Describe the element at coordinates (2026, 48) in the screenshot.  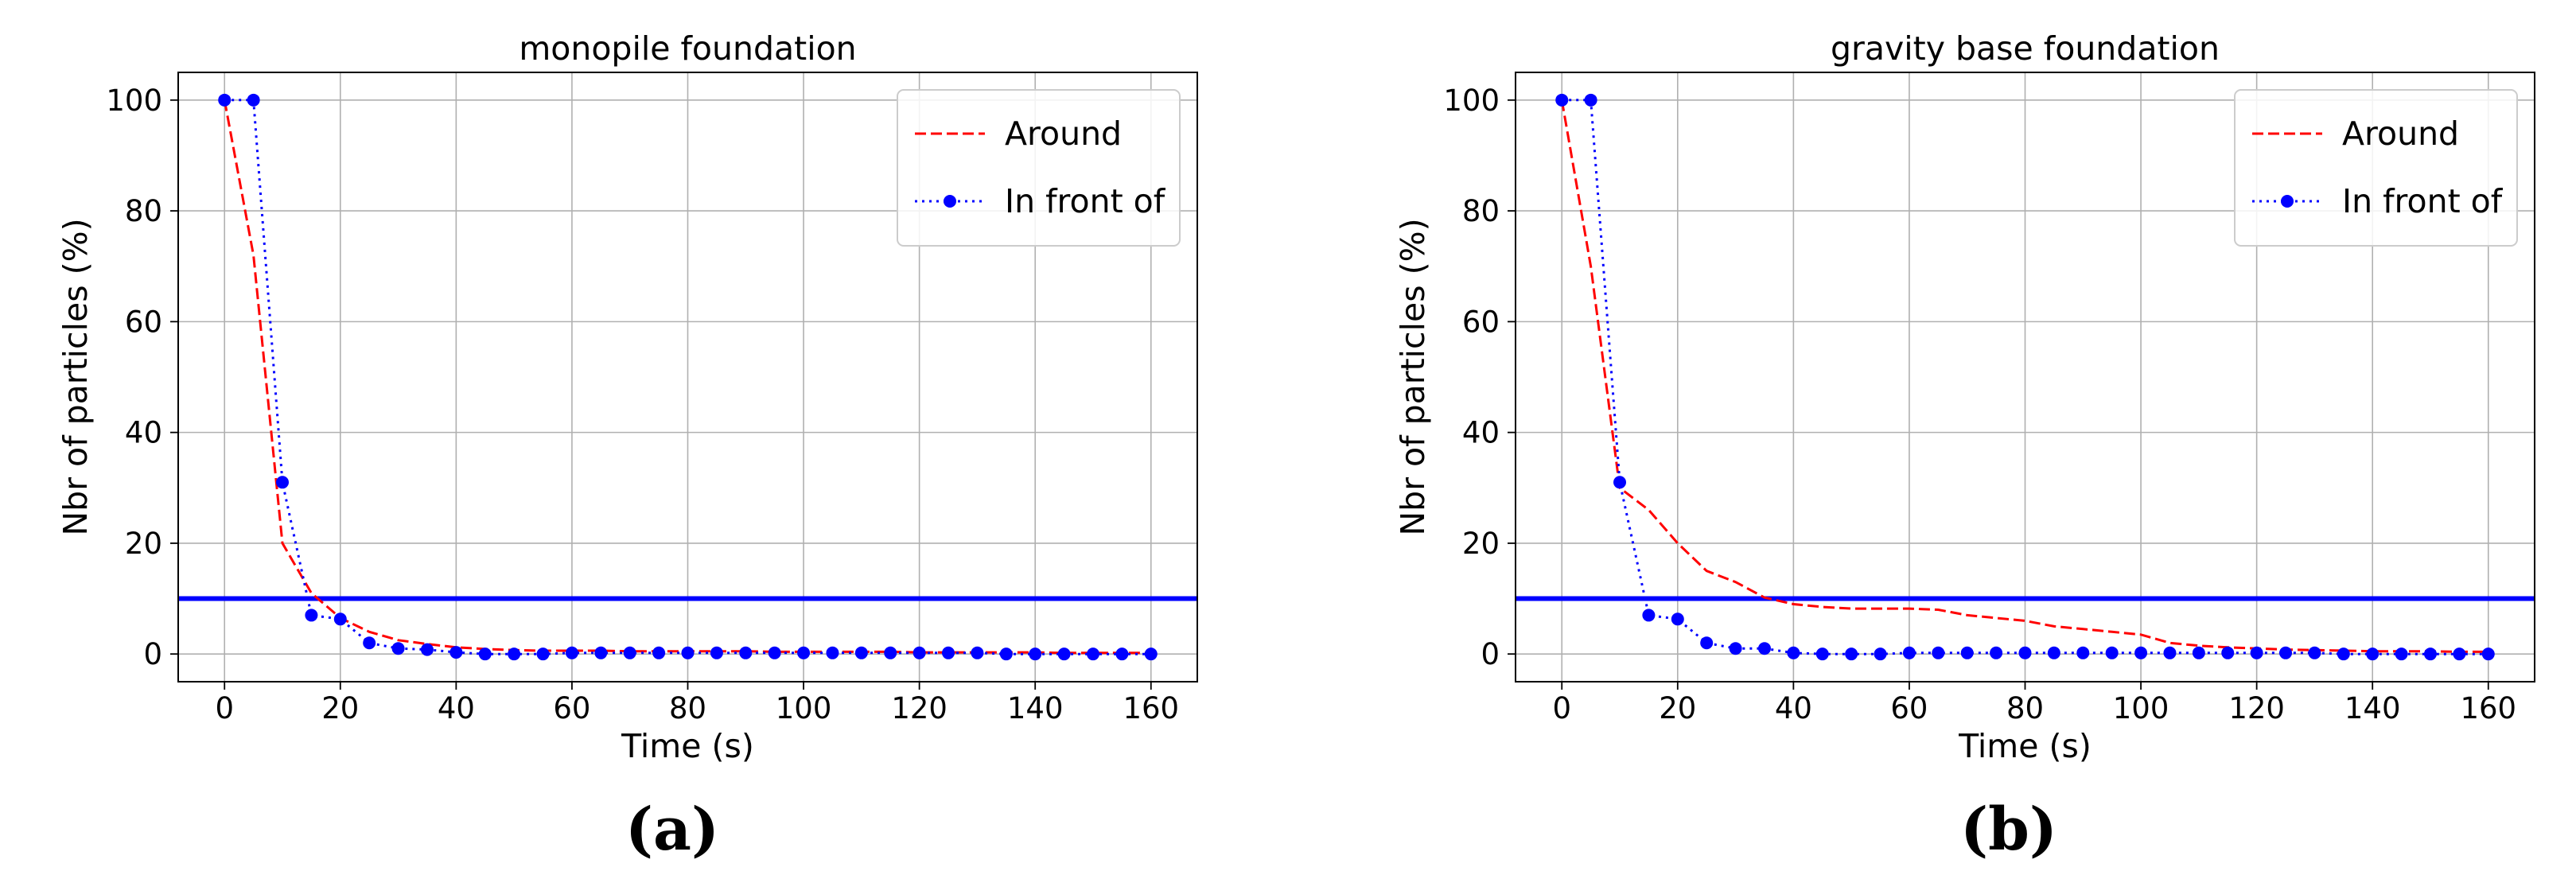
I see `chart-title: gravity base foundation` at that location.